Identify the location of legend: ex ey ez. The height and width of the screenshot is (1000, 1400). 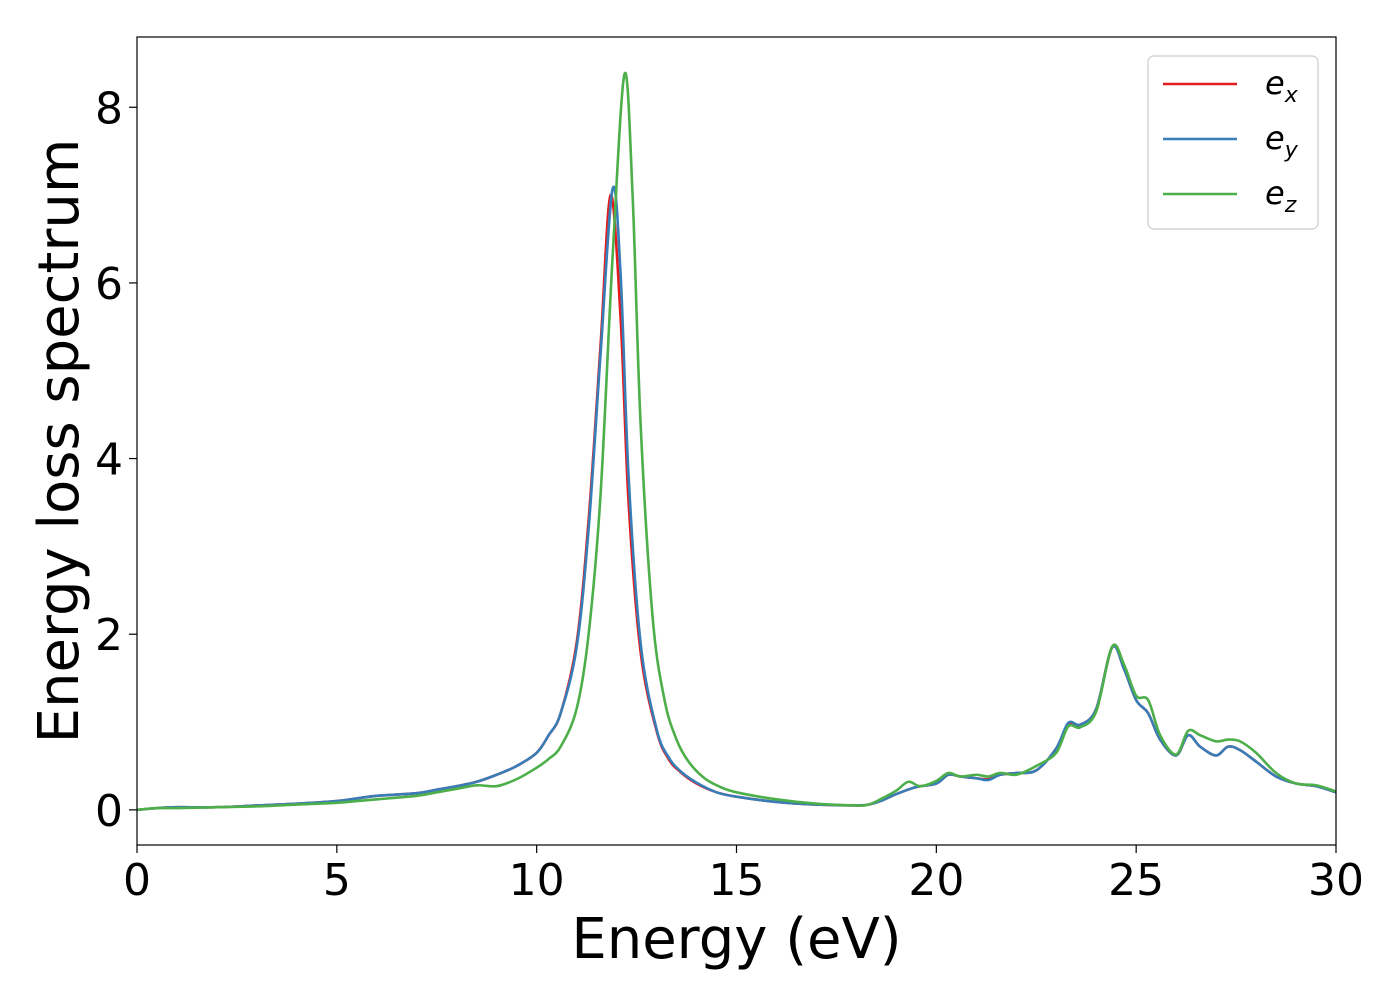
(1233, 142).